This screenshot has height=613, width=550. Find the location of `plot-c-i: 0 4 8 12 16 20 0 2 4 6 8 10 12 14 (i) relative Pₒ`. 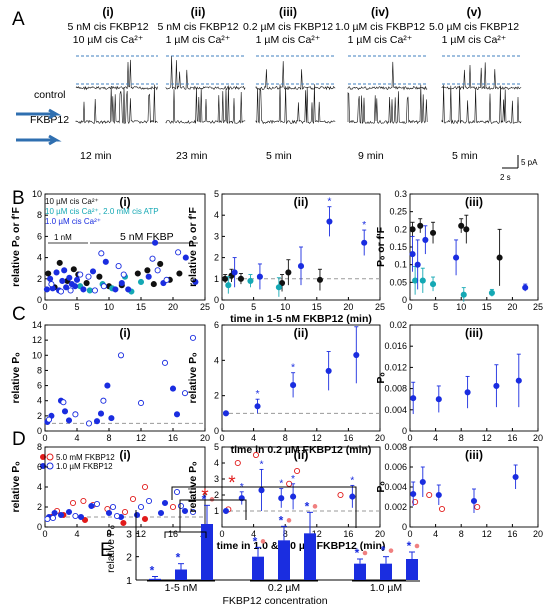

plot-c-i: 0 4 8 12 16 20 0 2 4 6 8 10 12 14 (i) relative Pₒ is located at coordinates (110, 381).